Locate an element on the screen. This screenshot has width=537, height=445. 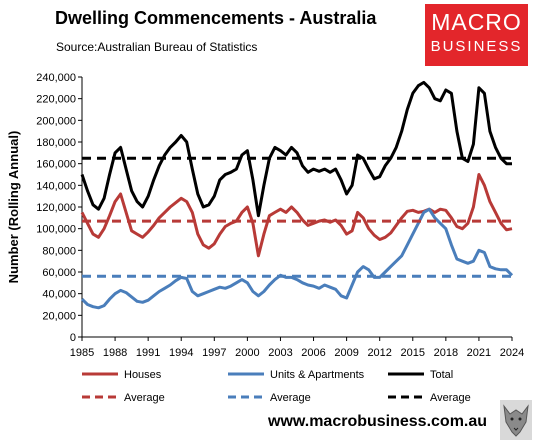
x-tick-label: 1985 is located at coordinates (82, 353).